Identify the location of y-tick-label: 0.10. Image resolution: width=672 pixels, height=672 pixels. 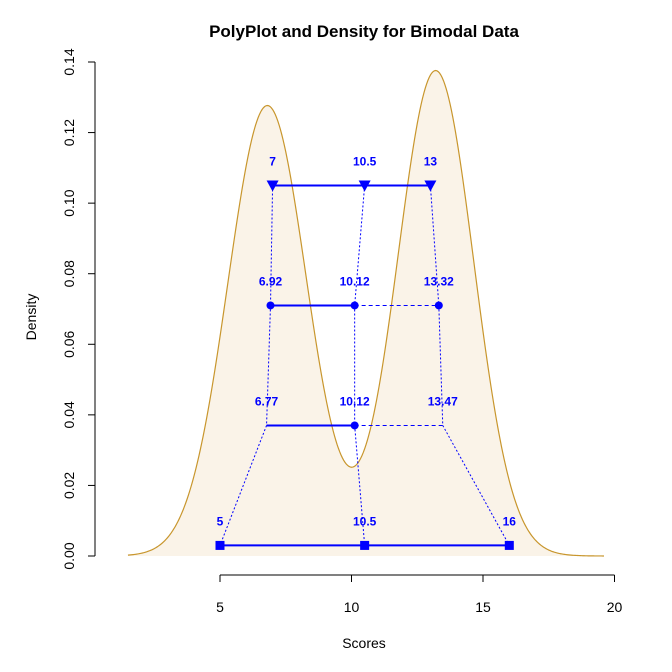
(69, 202).